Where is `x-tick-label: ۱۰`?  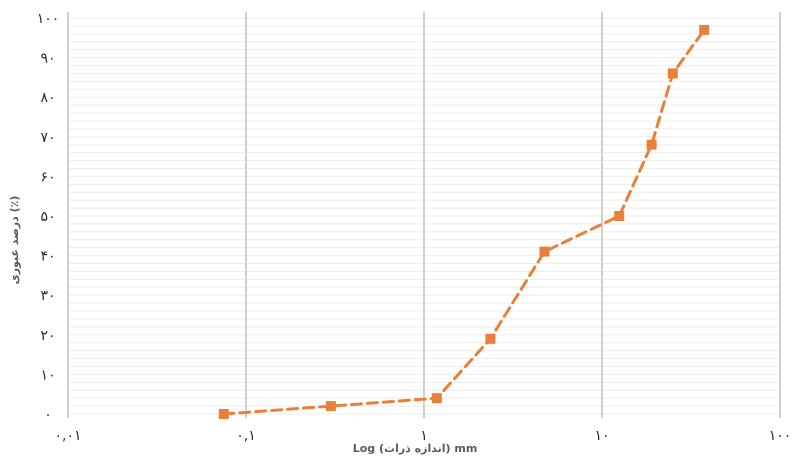
x-tick-label: ۱۰ is located at coordinates (601, 436).